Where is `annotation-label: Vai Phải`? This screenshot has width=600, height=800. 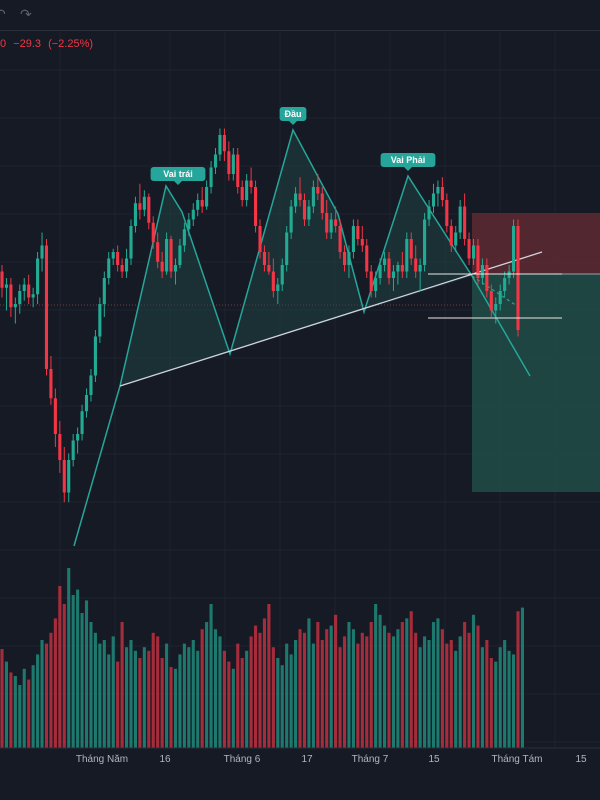 annotation-label: Vai Phải is located at coordinates (408, 160).